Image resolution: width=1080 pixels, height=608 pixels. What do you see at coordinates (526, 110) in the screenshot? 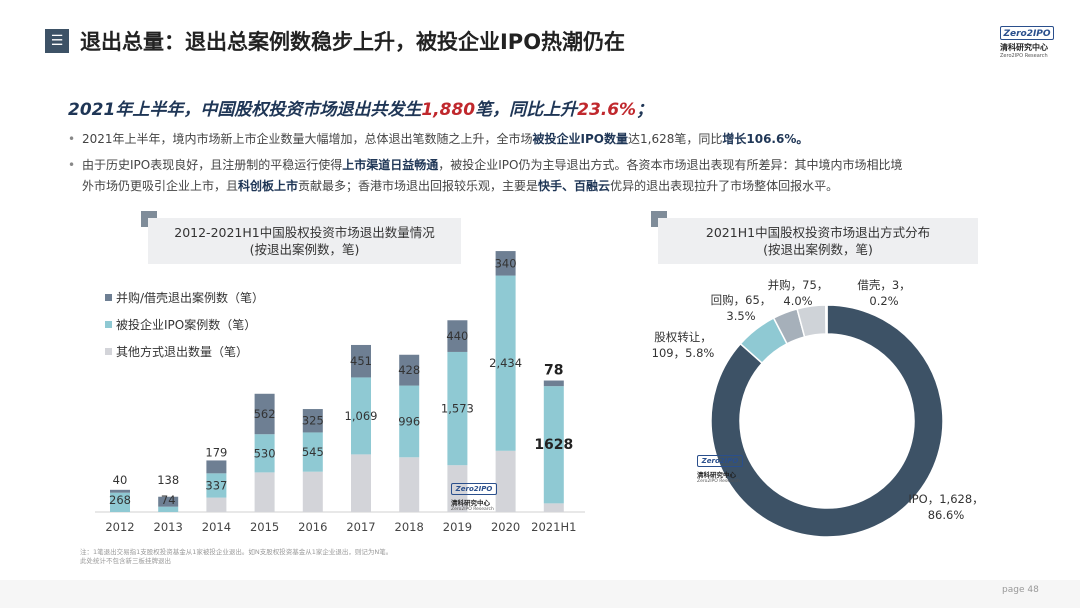
I see `headline-middle: 笔，同比上升` at bounding box center [526, 110].